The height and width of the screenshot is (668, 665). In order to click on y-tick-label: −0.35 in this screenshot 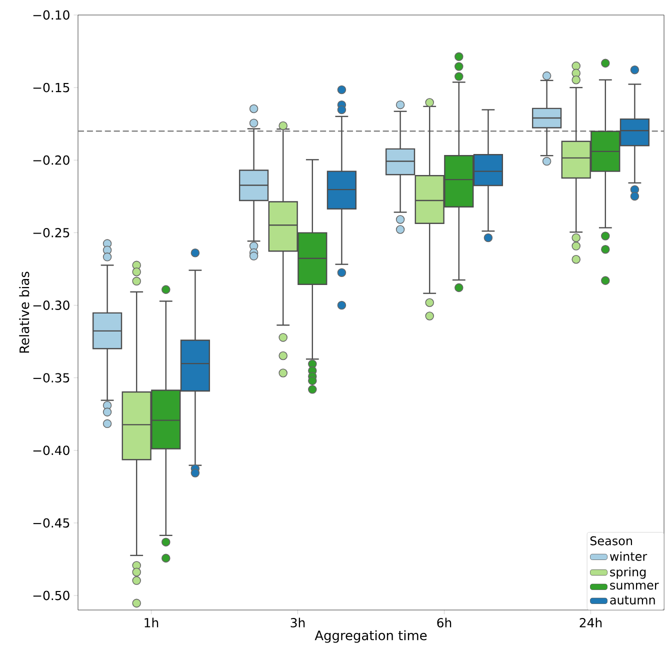, I will do `click(51, 378)`.